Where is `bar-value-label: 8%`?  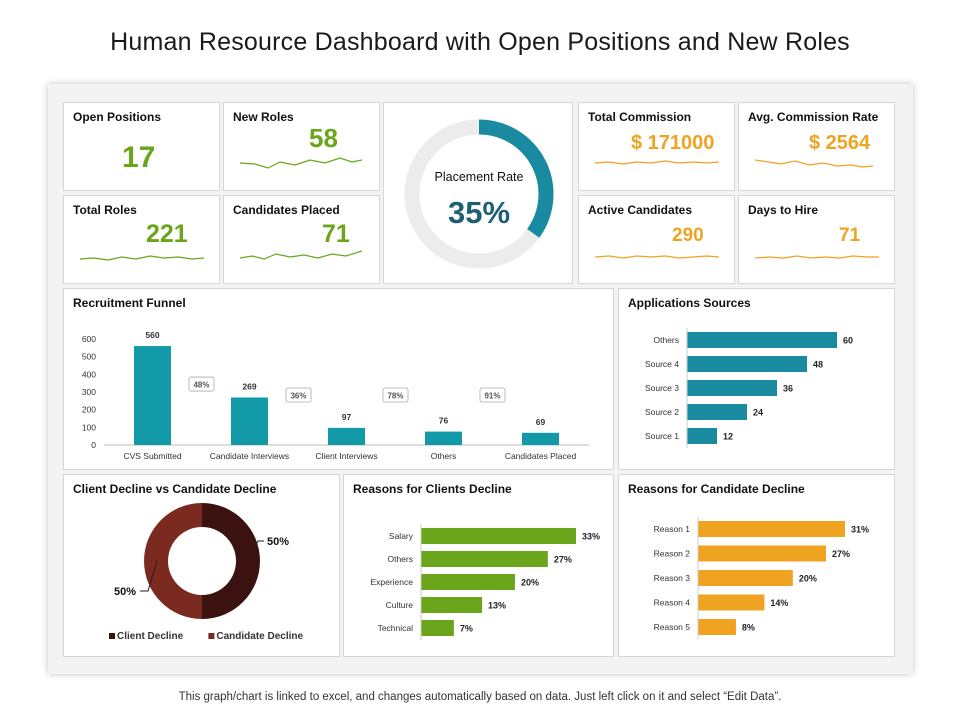 bar-value-label: 8% is located at coordinates (748, 628).